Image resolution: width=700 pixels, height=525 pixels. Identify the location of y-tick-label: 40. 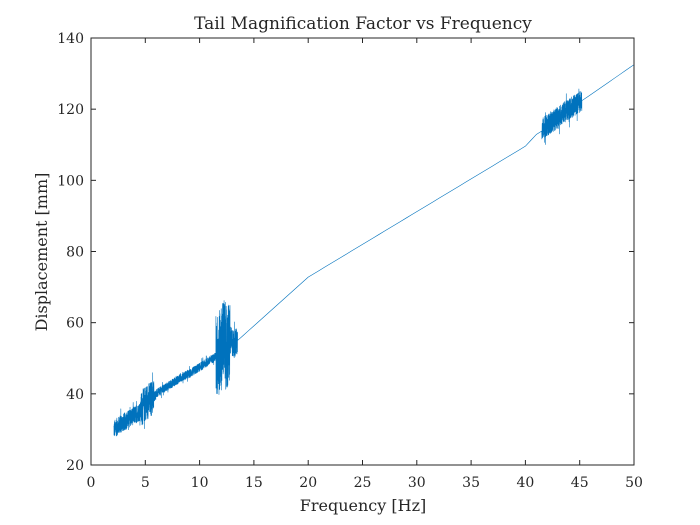
(75, 395).